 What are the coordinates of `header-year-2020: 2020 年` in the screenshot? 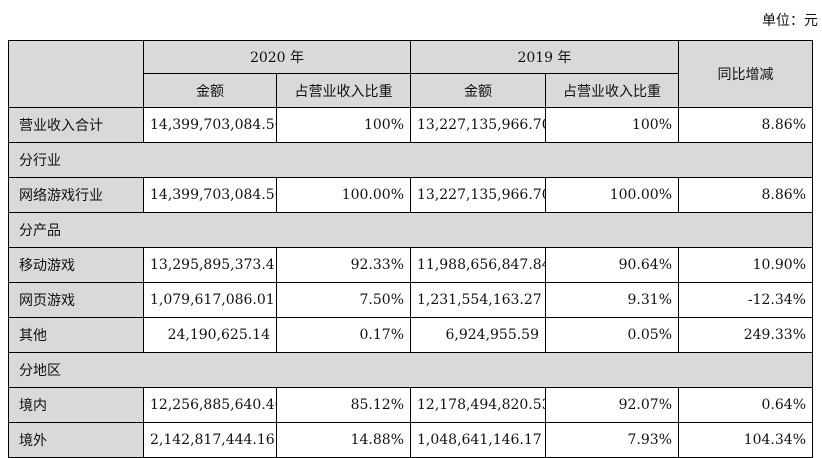 It's located at (277, 57).